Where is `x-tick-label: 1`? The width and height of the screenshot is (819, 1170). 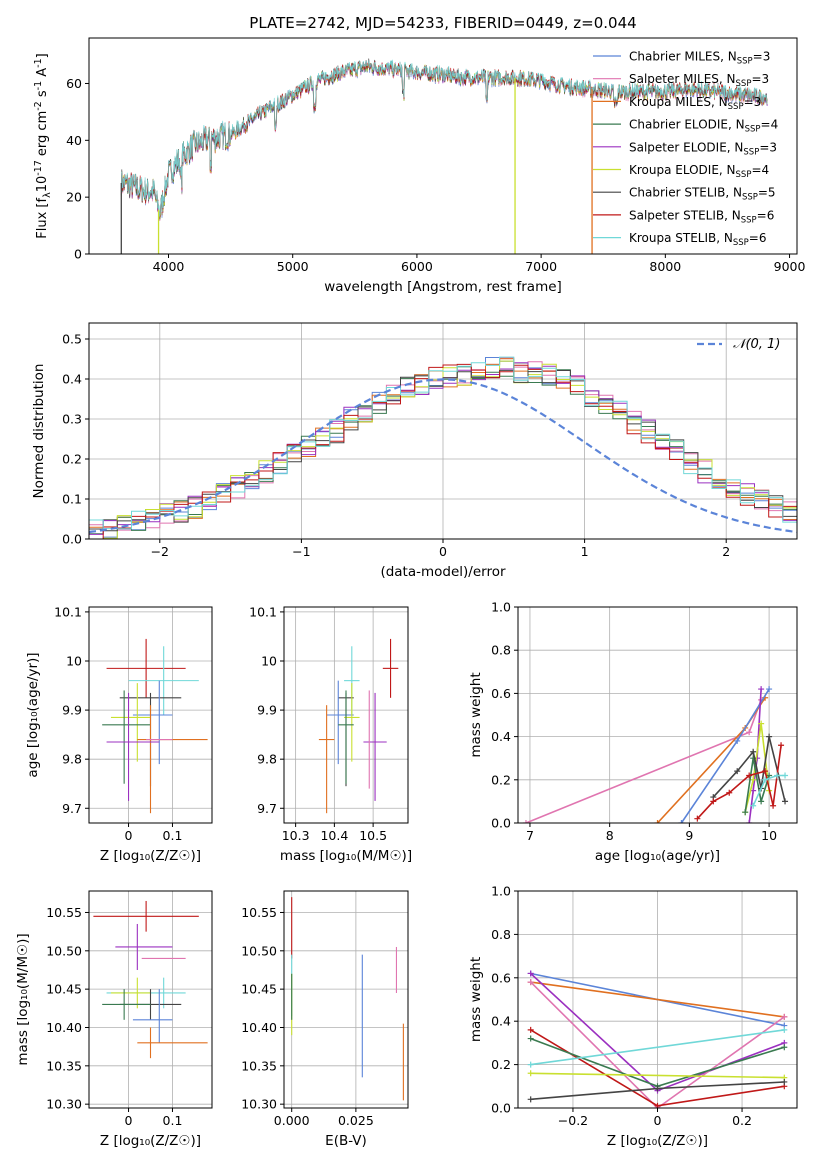 x-tick-label: 1 is located at coordinates (585, 551).